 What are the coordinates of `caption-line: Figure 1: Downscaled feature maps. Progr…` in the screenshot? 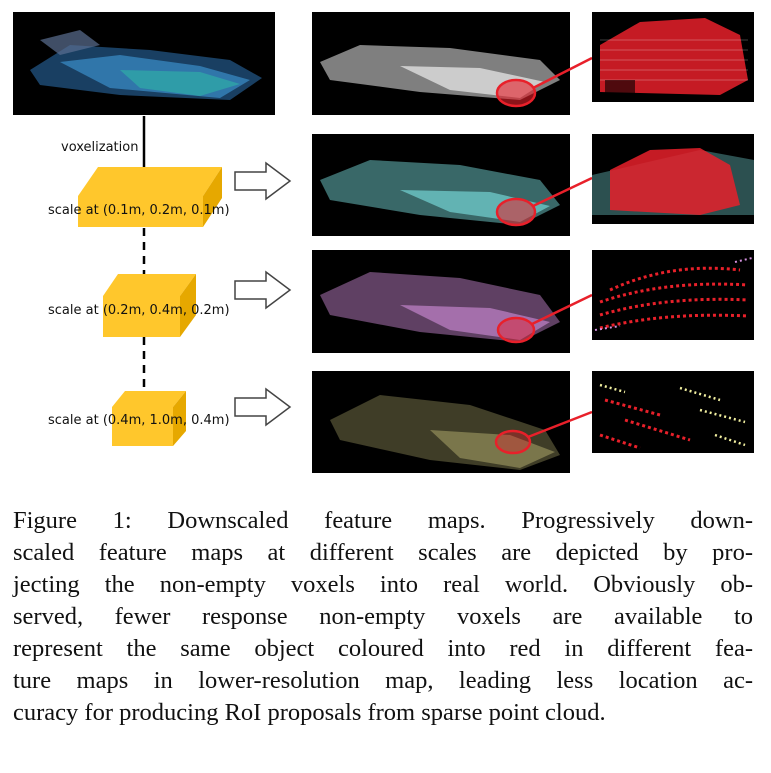 It's located at (383, 520).